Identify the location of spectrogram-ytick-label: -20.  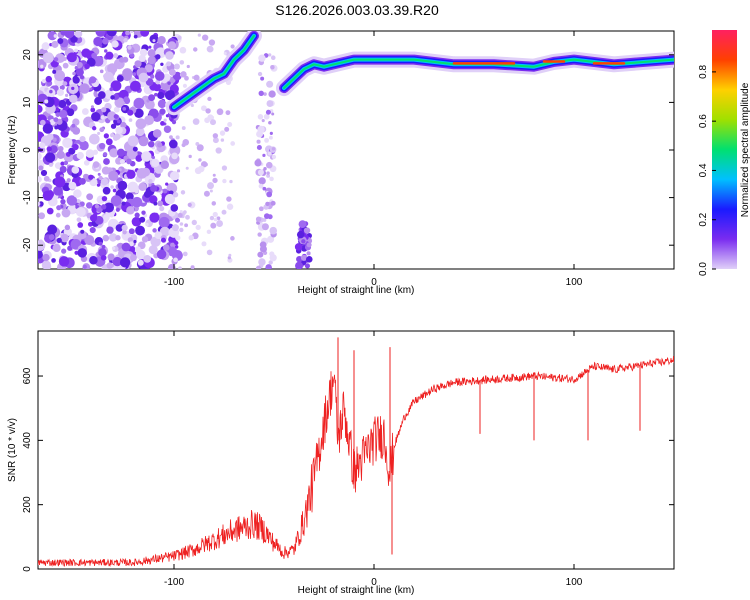
(27, 245).